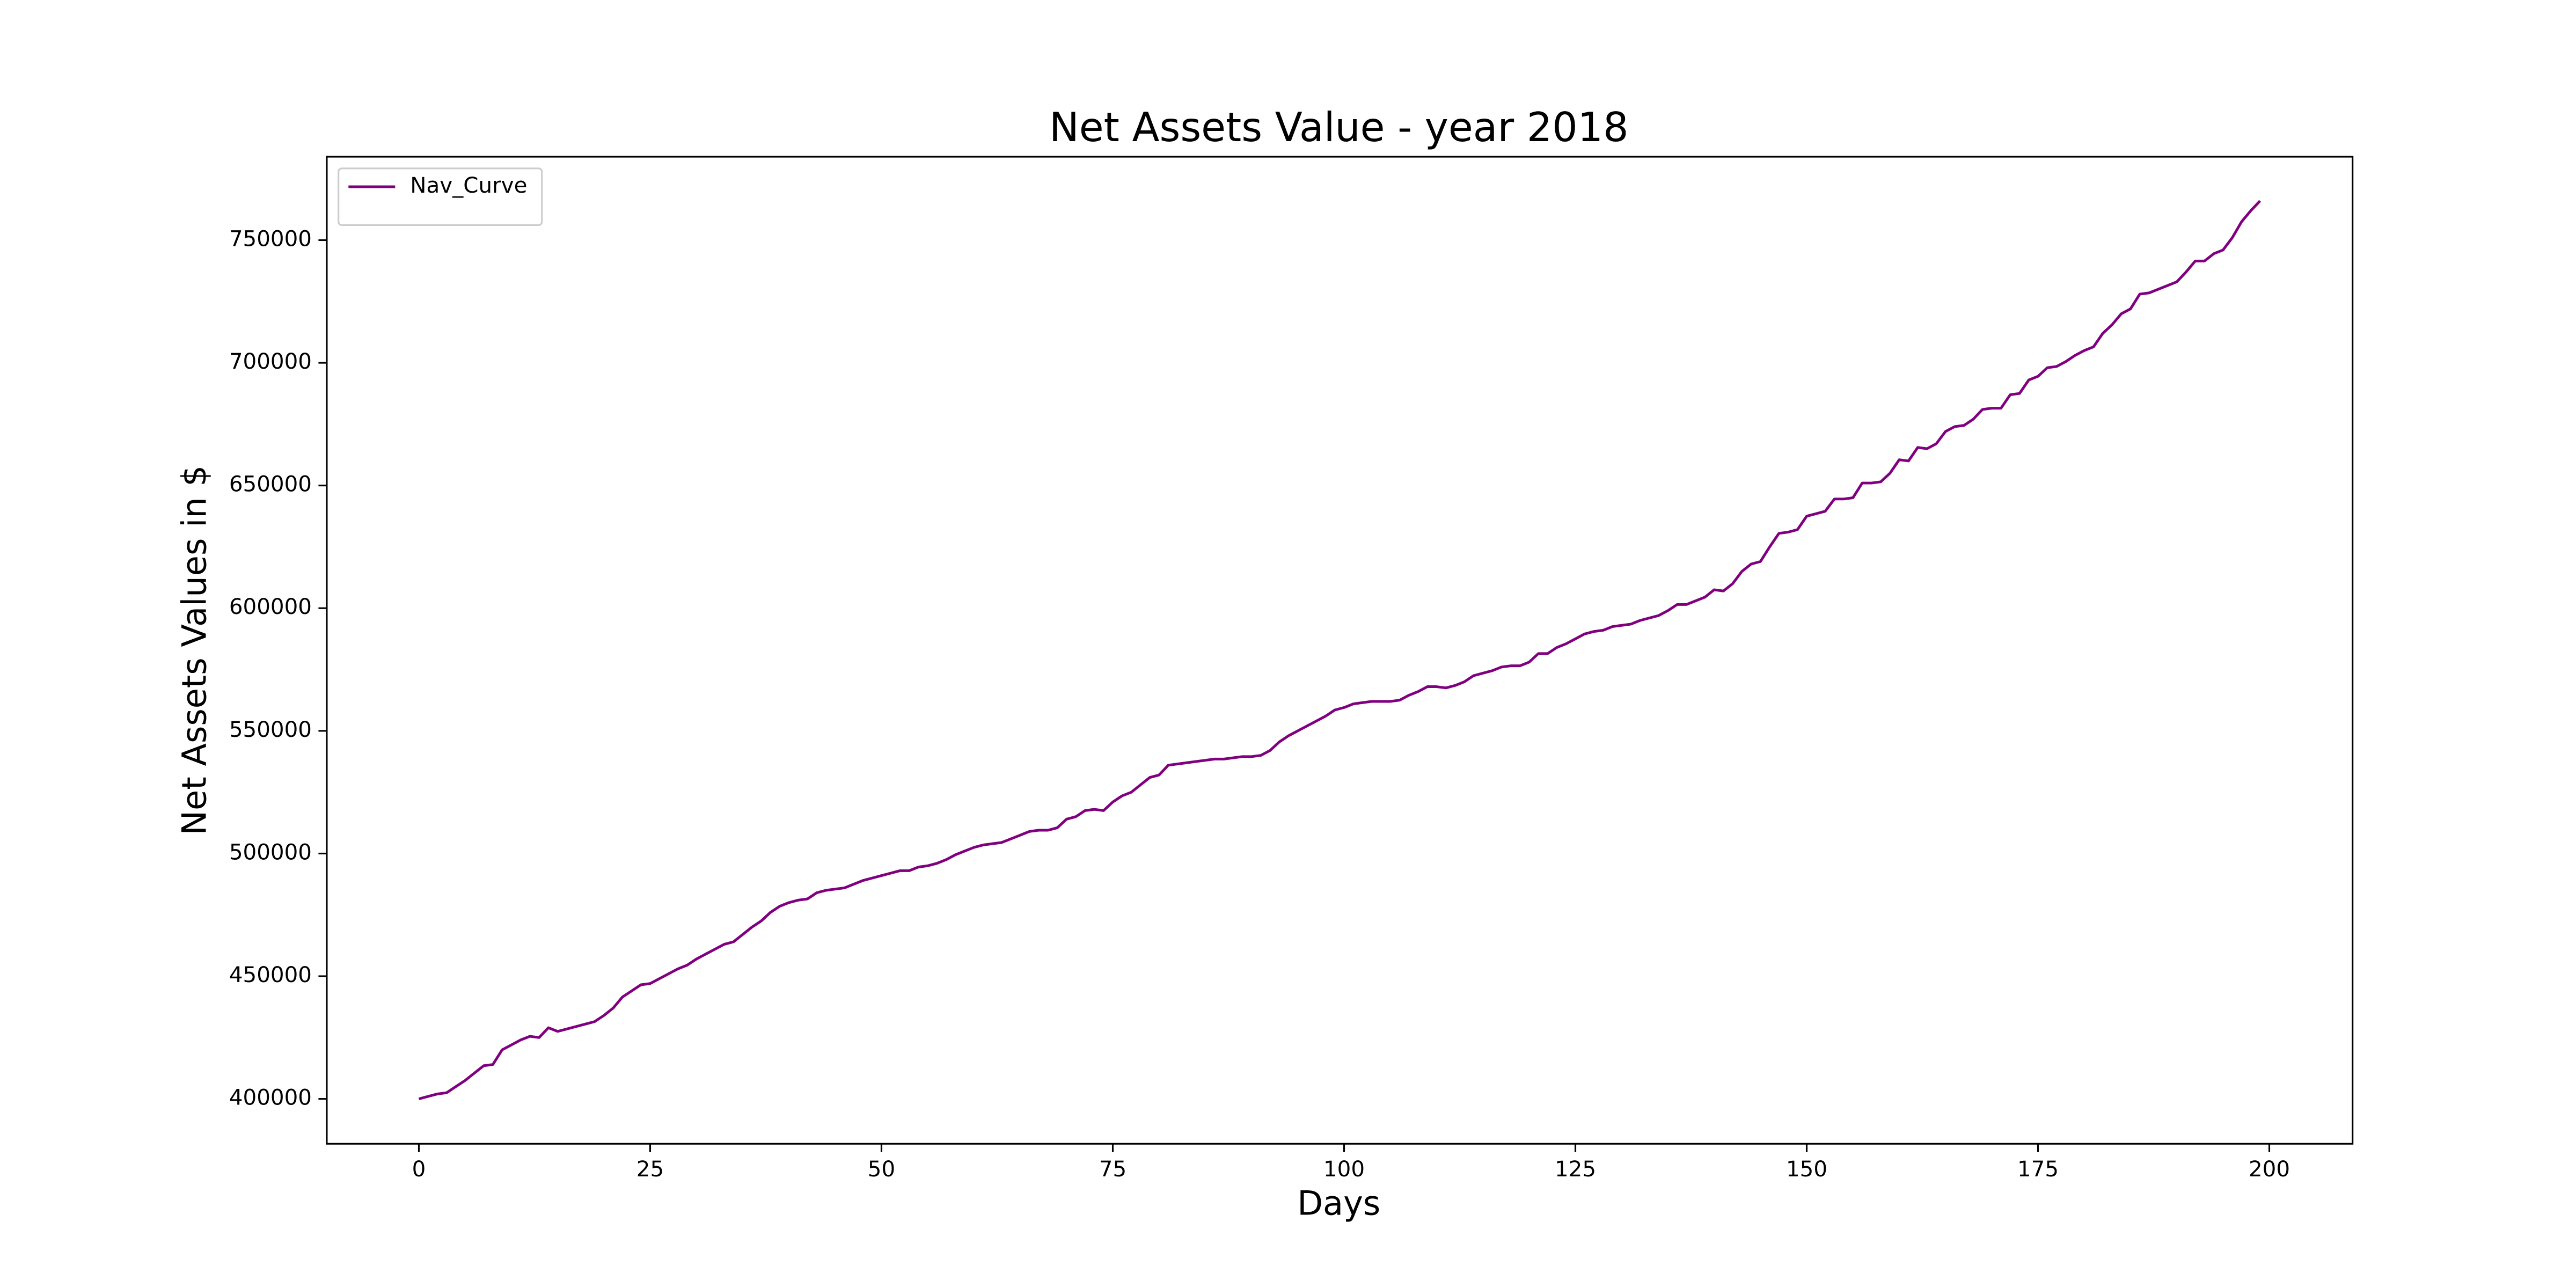 The image size is (2576, 1288). I want to click on y-tick-label: 650000, so click(270, 484).